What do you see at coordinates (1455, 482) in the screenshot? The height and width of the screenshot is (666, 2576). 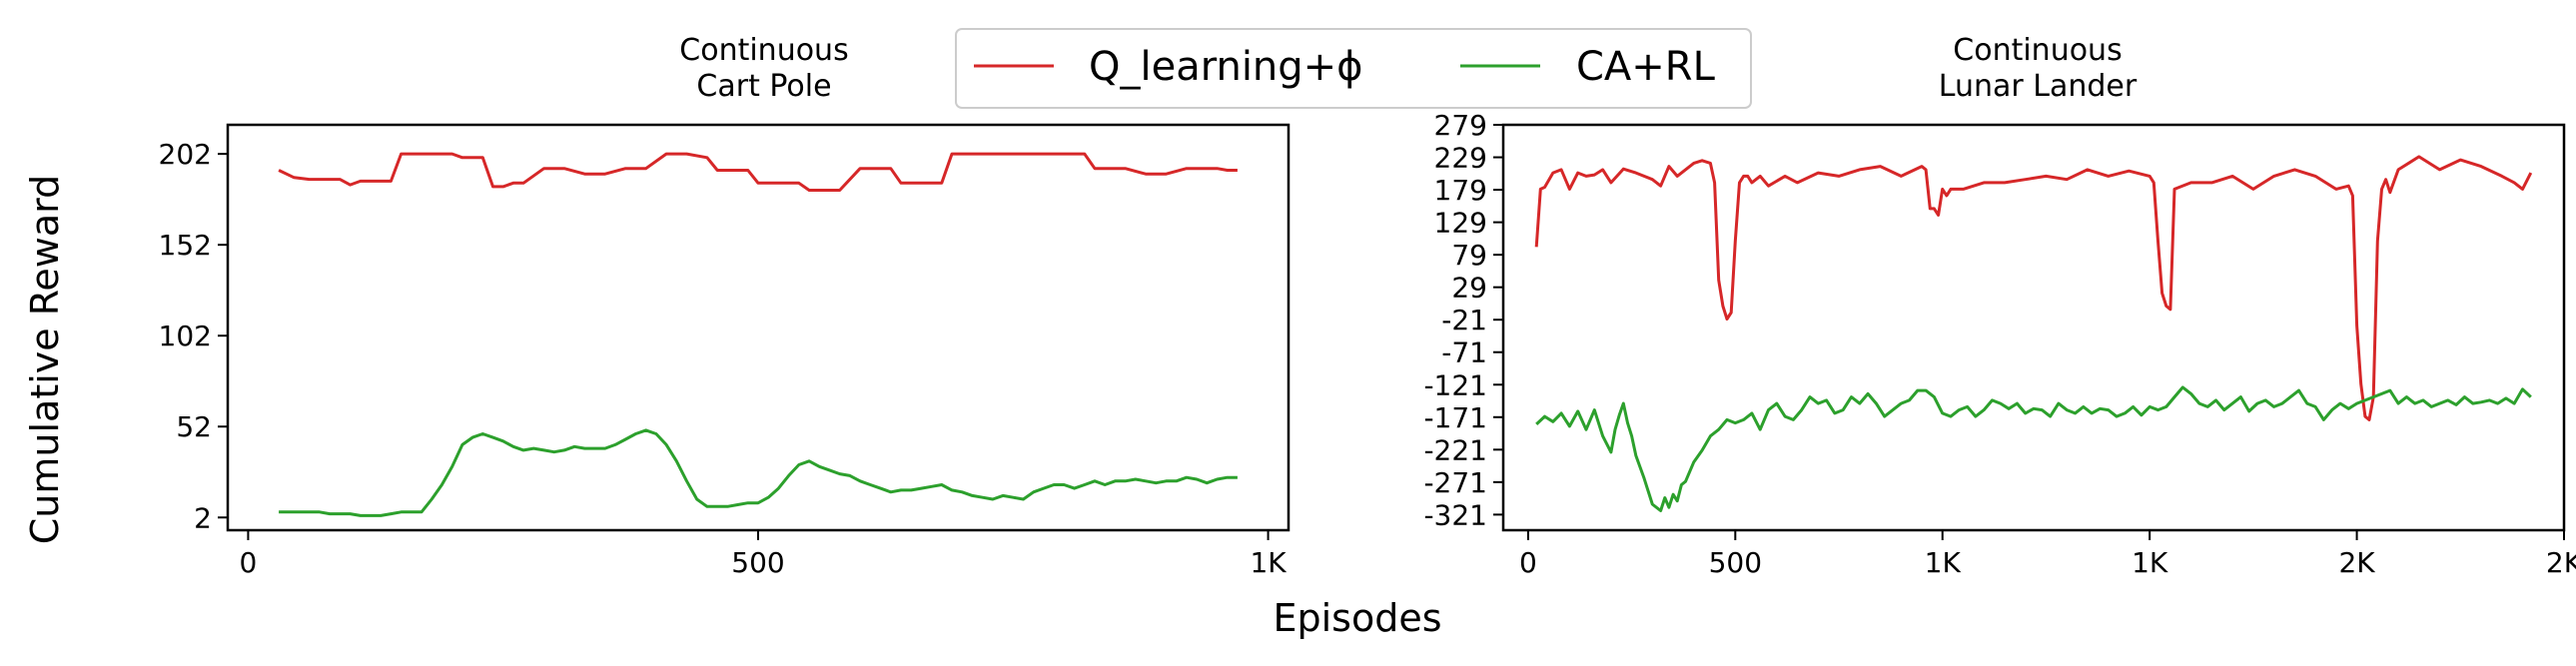 I see `y-tick-label: -271` at bounding box center [1455, 482].